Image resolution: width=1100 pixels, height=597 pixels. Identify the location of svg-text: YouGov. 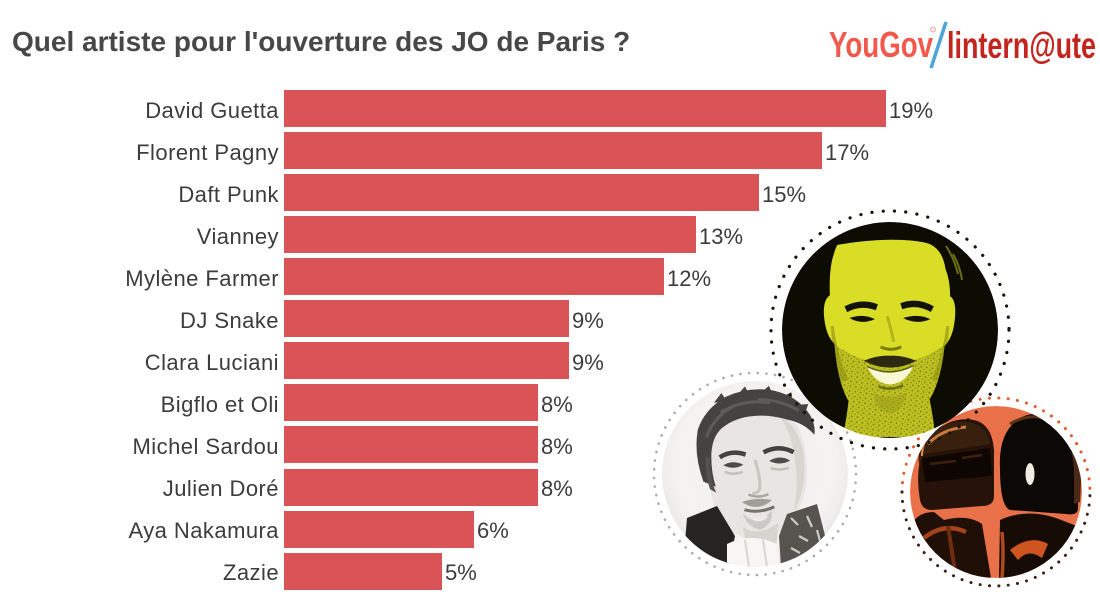
(881, 44).